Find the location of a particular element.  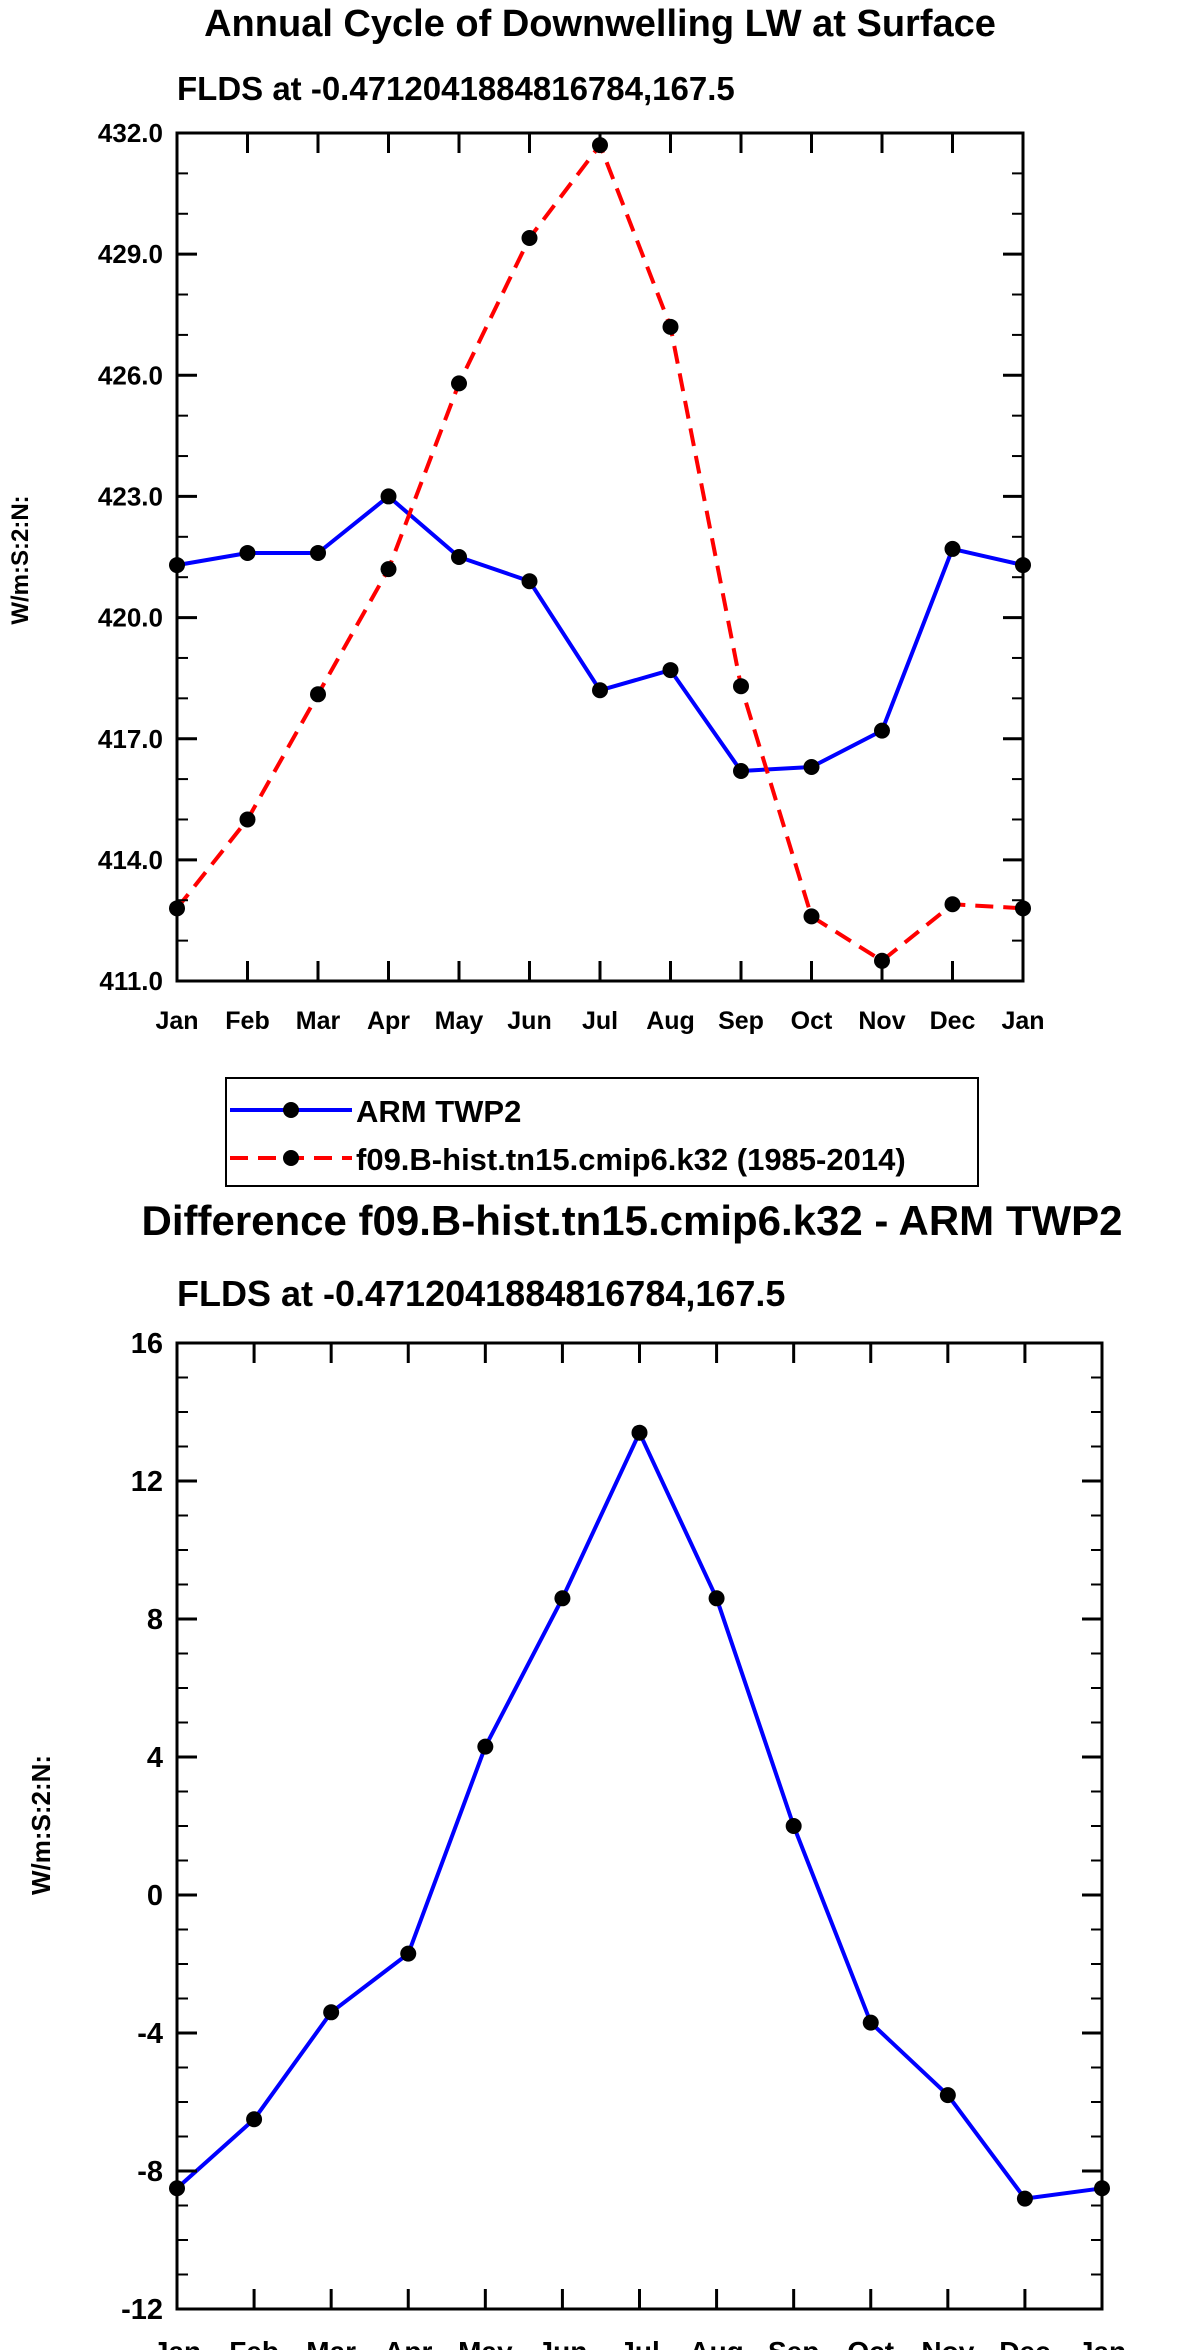

y-tick-label: 420.0 is located at coordinates (130, 618).